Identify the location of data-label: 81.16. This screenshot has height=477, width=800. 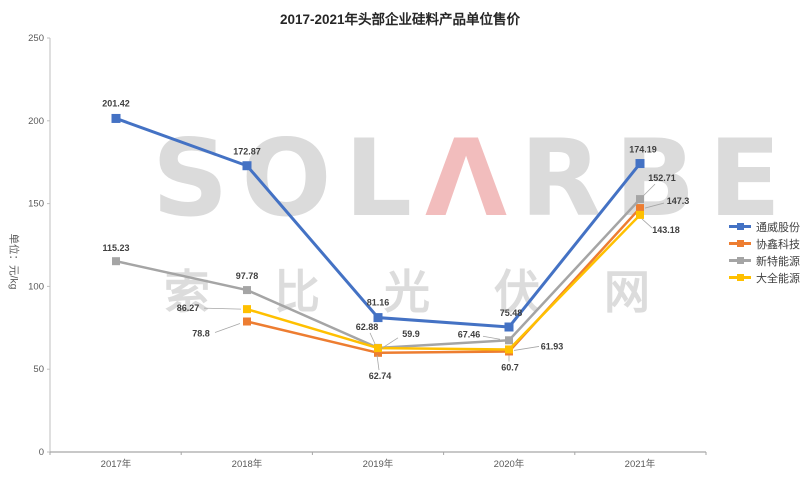
(378, 303).